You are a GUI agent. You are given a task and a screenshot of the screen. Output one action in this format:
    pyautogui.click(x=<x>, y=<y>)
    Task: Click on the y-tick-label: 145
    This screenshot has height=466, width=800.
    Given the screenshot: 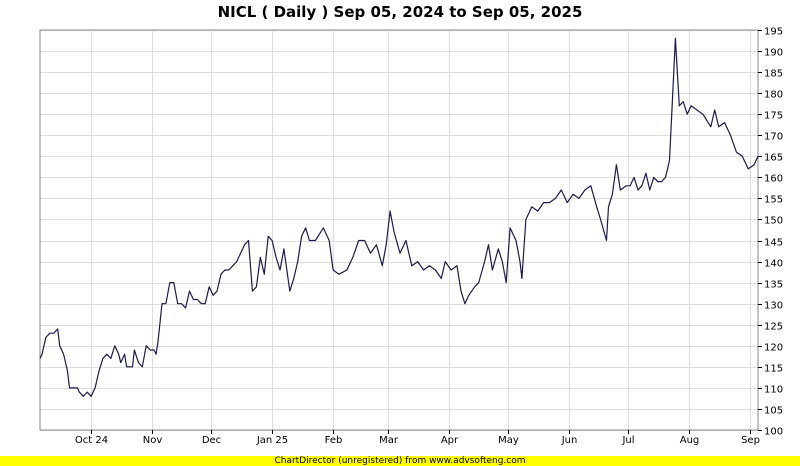 What is the action you would take?
    pyautogui.click(x=773, y=243)
    